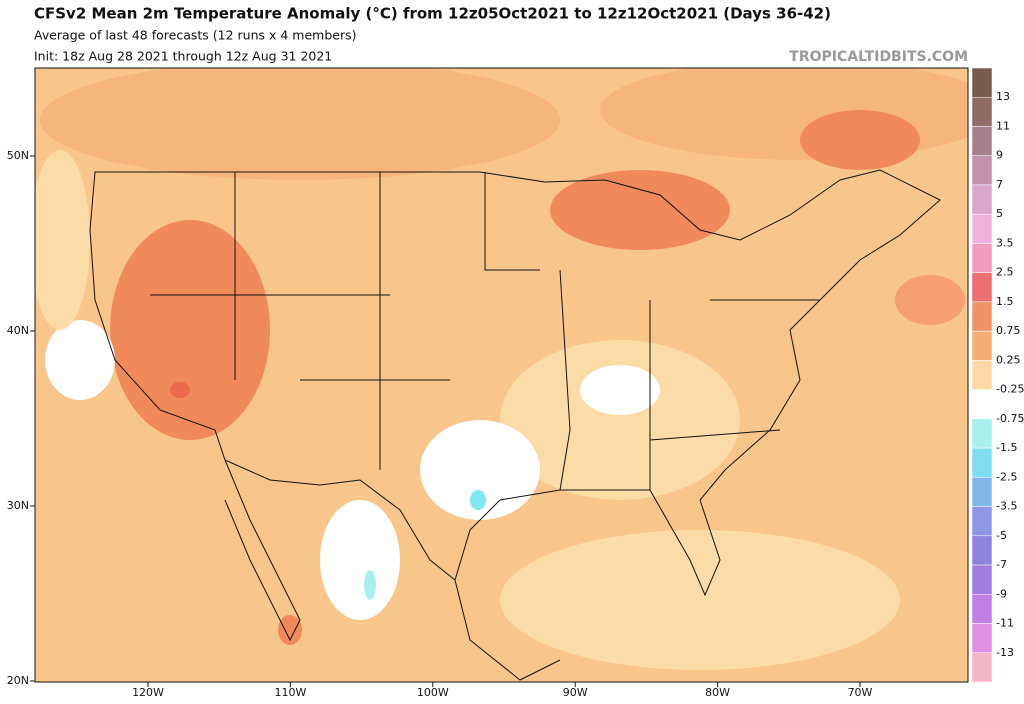  I want to click on colorbar-label: 5, so click(999, 213).